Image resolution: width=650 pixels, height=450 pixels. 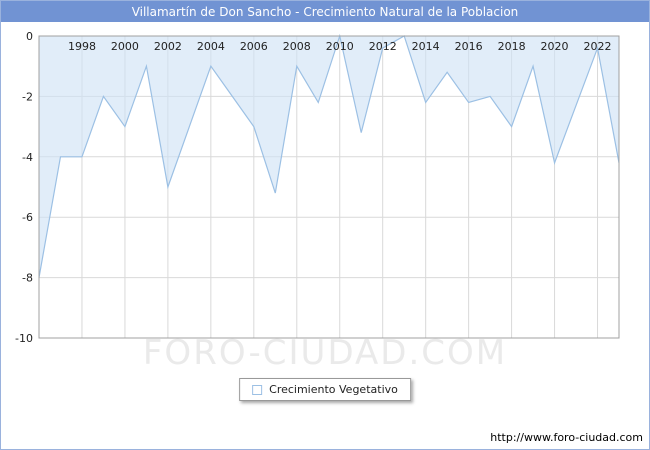 I want to click on x-tick-label: 2010, so click(x=340, y=46).